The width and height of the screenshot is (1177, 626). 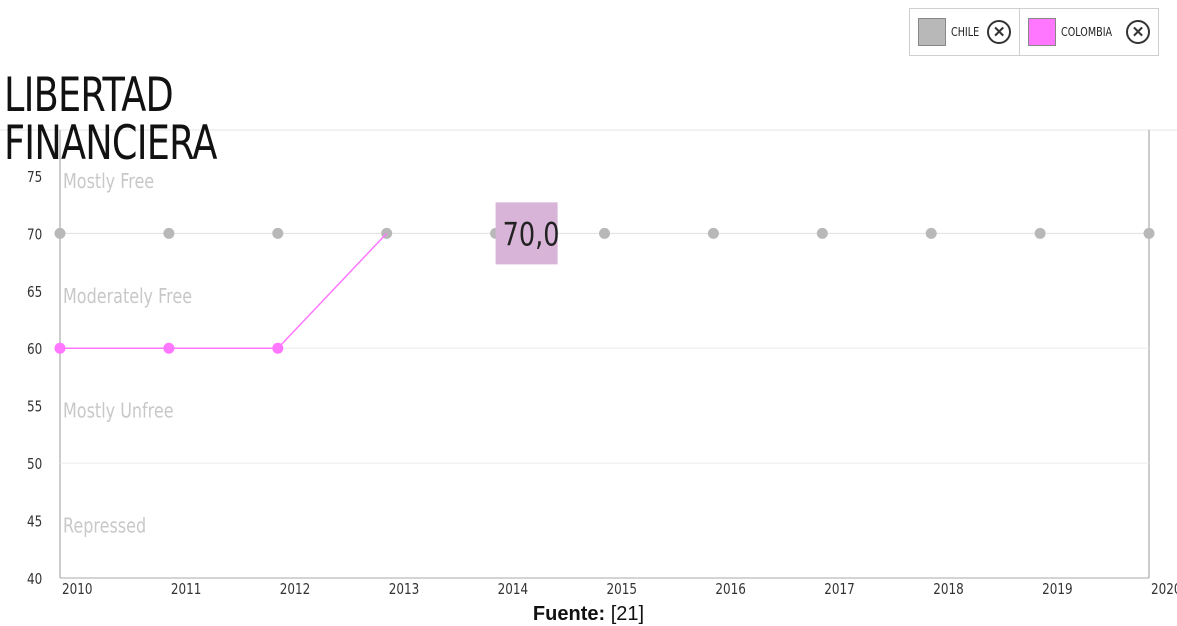 I want to click on legend-swatch-colombia, so click(x=1042, y=32).